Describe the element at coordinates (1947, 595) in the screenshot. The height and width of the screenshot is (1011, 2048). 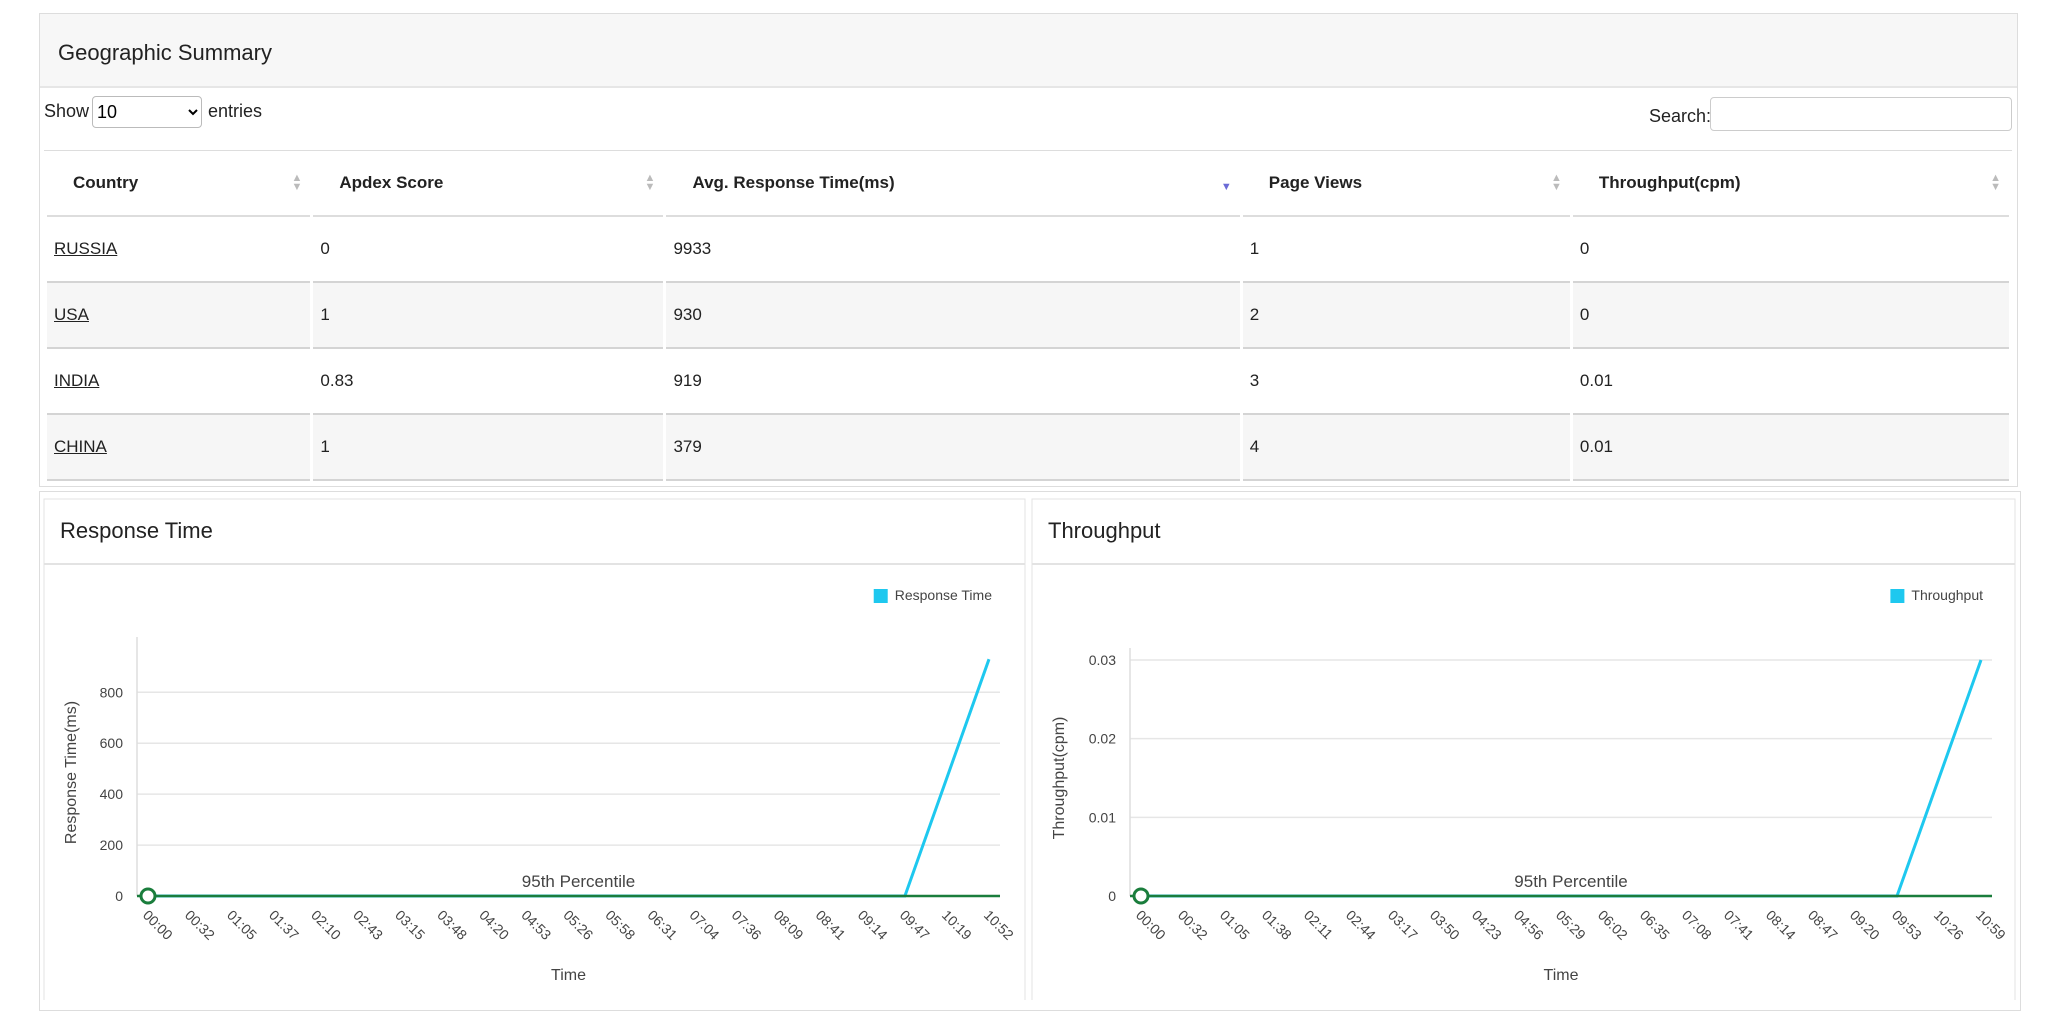
I see `legend-label: Throughput` at that location.